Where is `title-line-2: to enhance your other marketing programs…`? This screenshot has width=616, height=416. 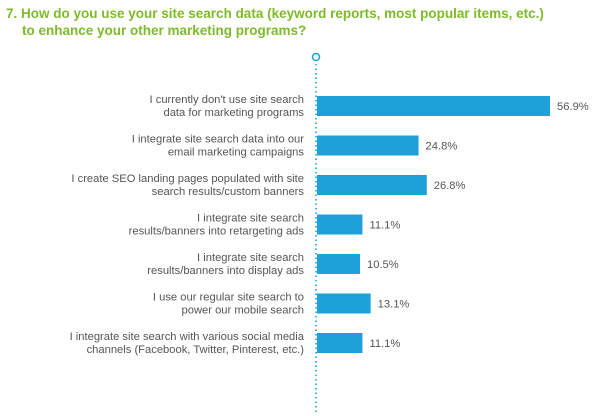
title-line-2: to enhance your other marketing programs… is located at coordinates (164, 30).